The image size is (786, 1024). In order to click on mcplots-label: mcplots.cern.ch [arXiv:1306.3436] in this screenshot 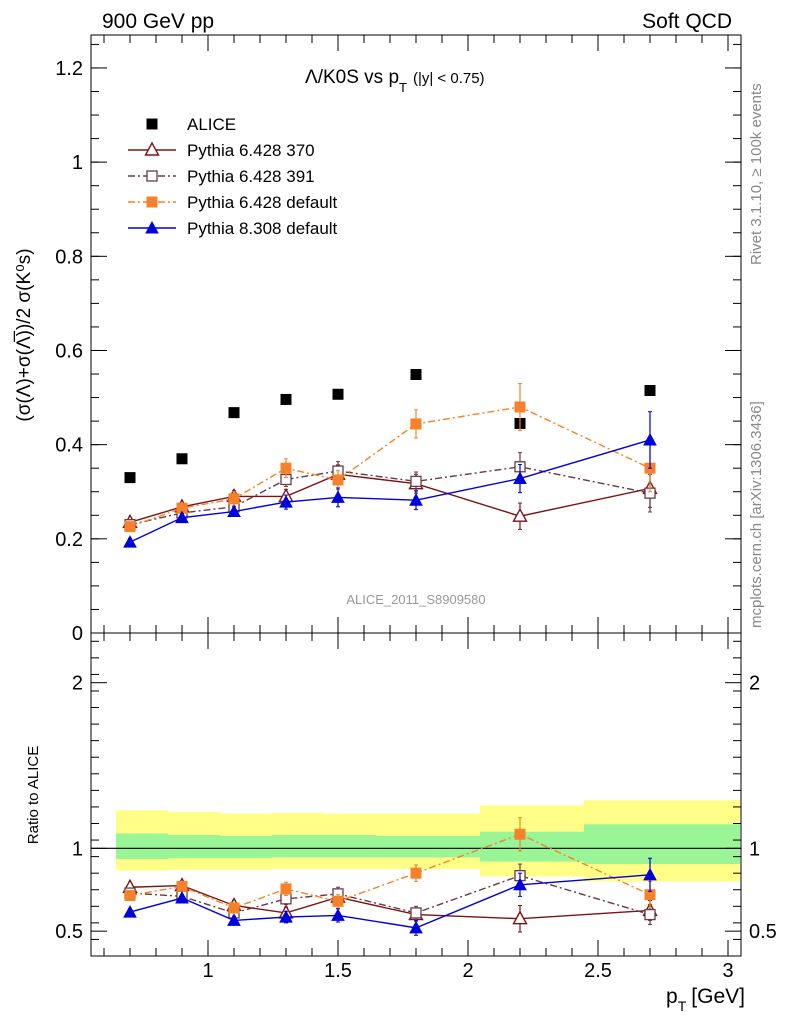, I will do `click(756, 514)`.